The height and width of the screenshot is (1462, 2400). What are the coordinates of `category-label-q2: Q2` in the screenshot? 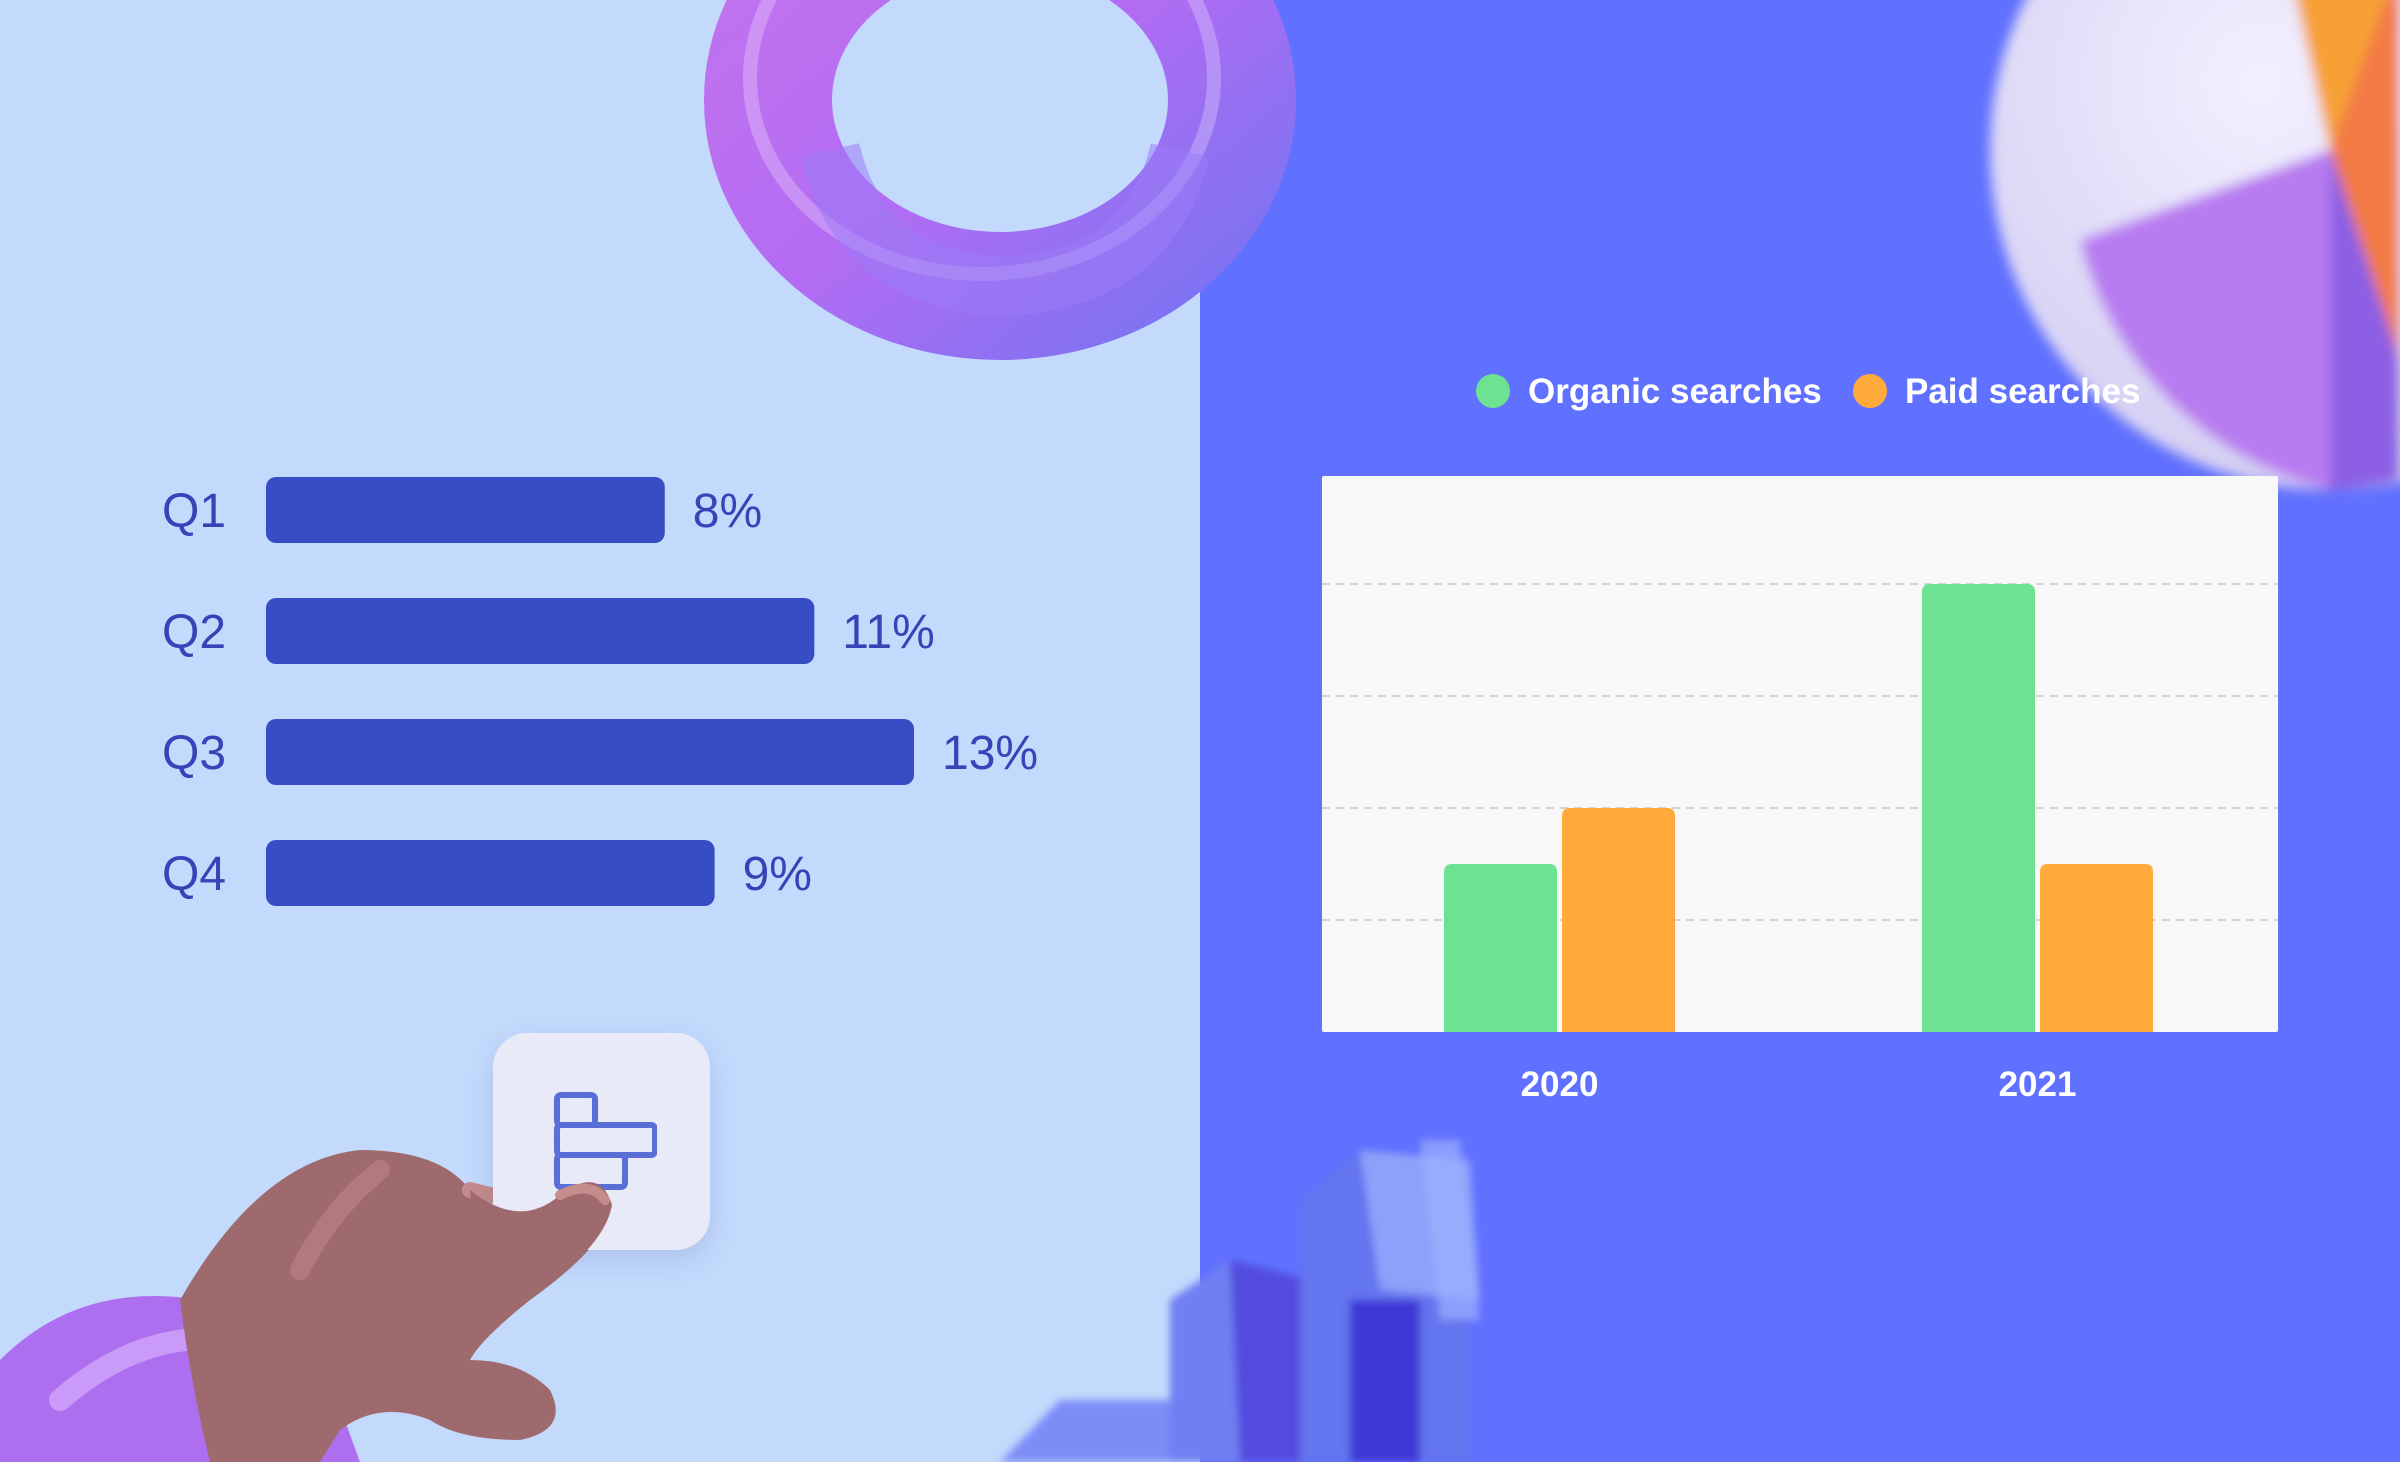 It's located at (194, 632).